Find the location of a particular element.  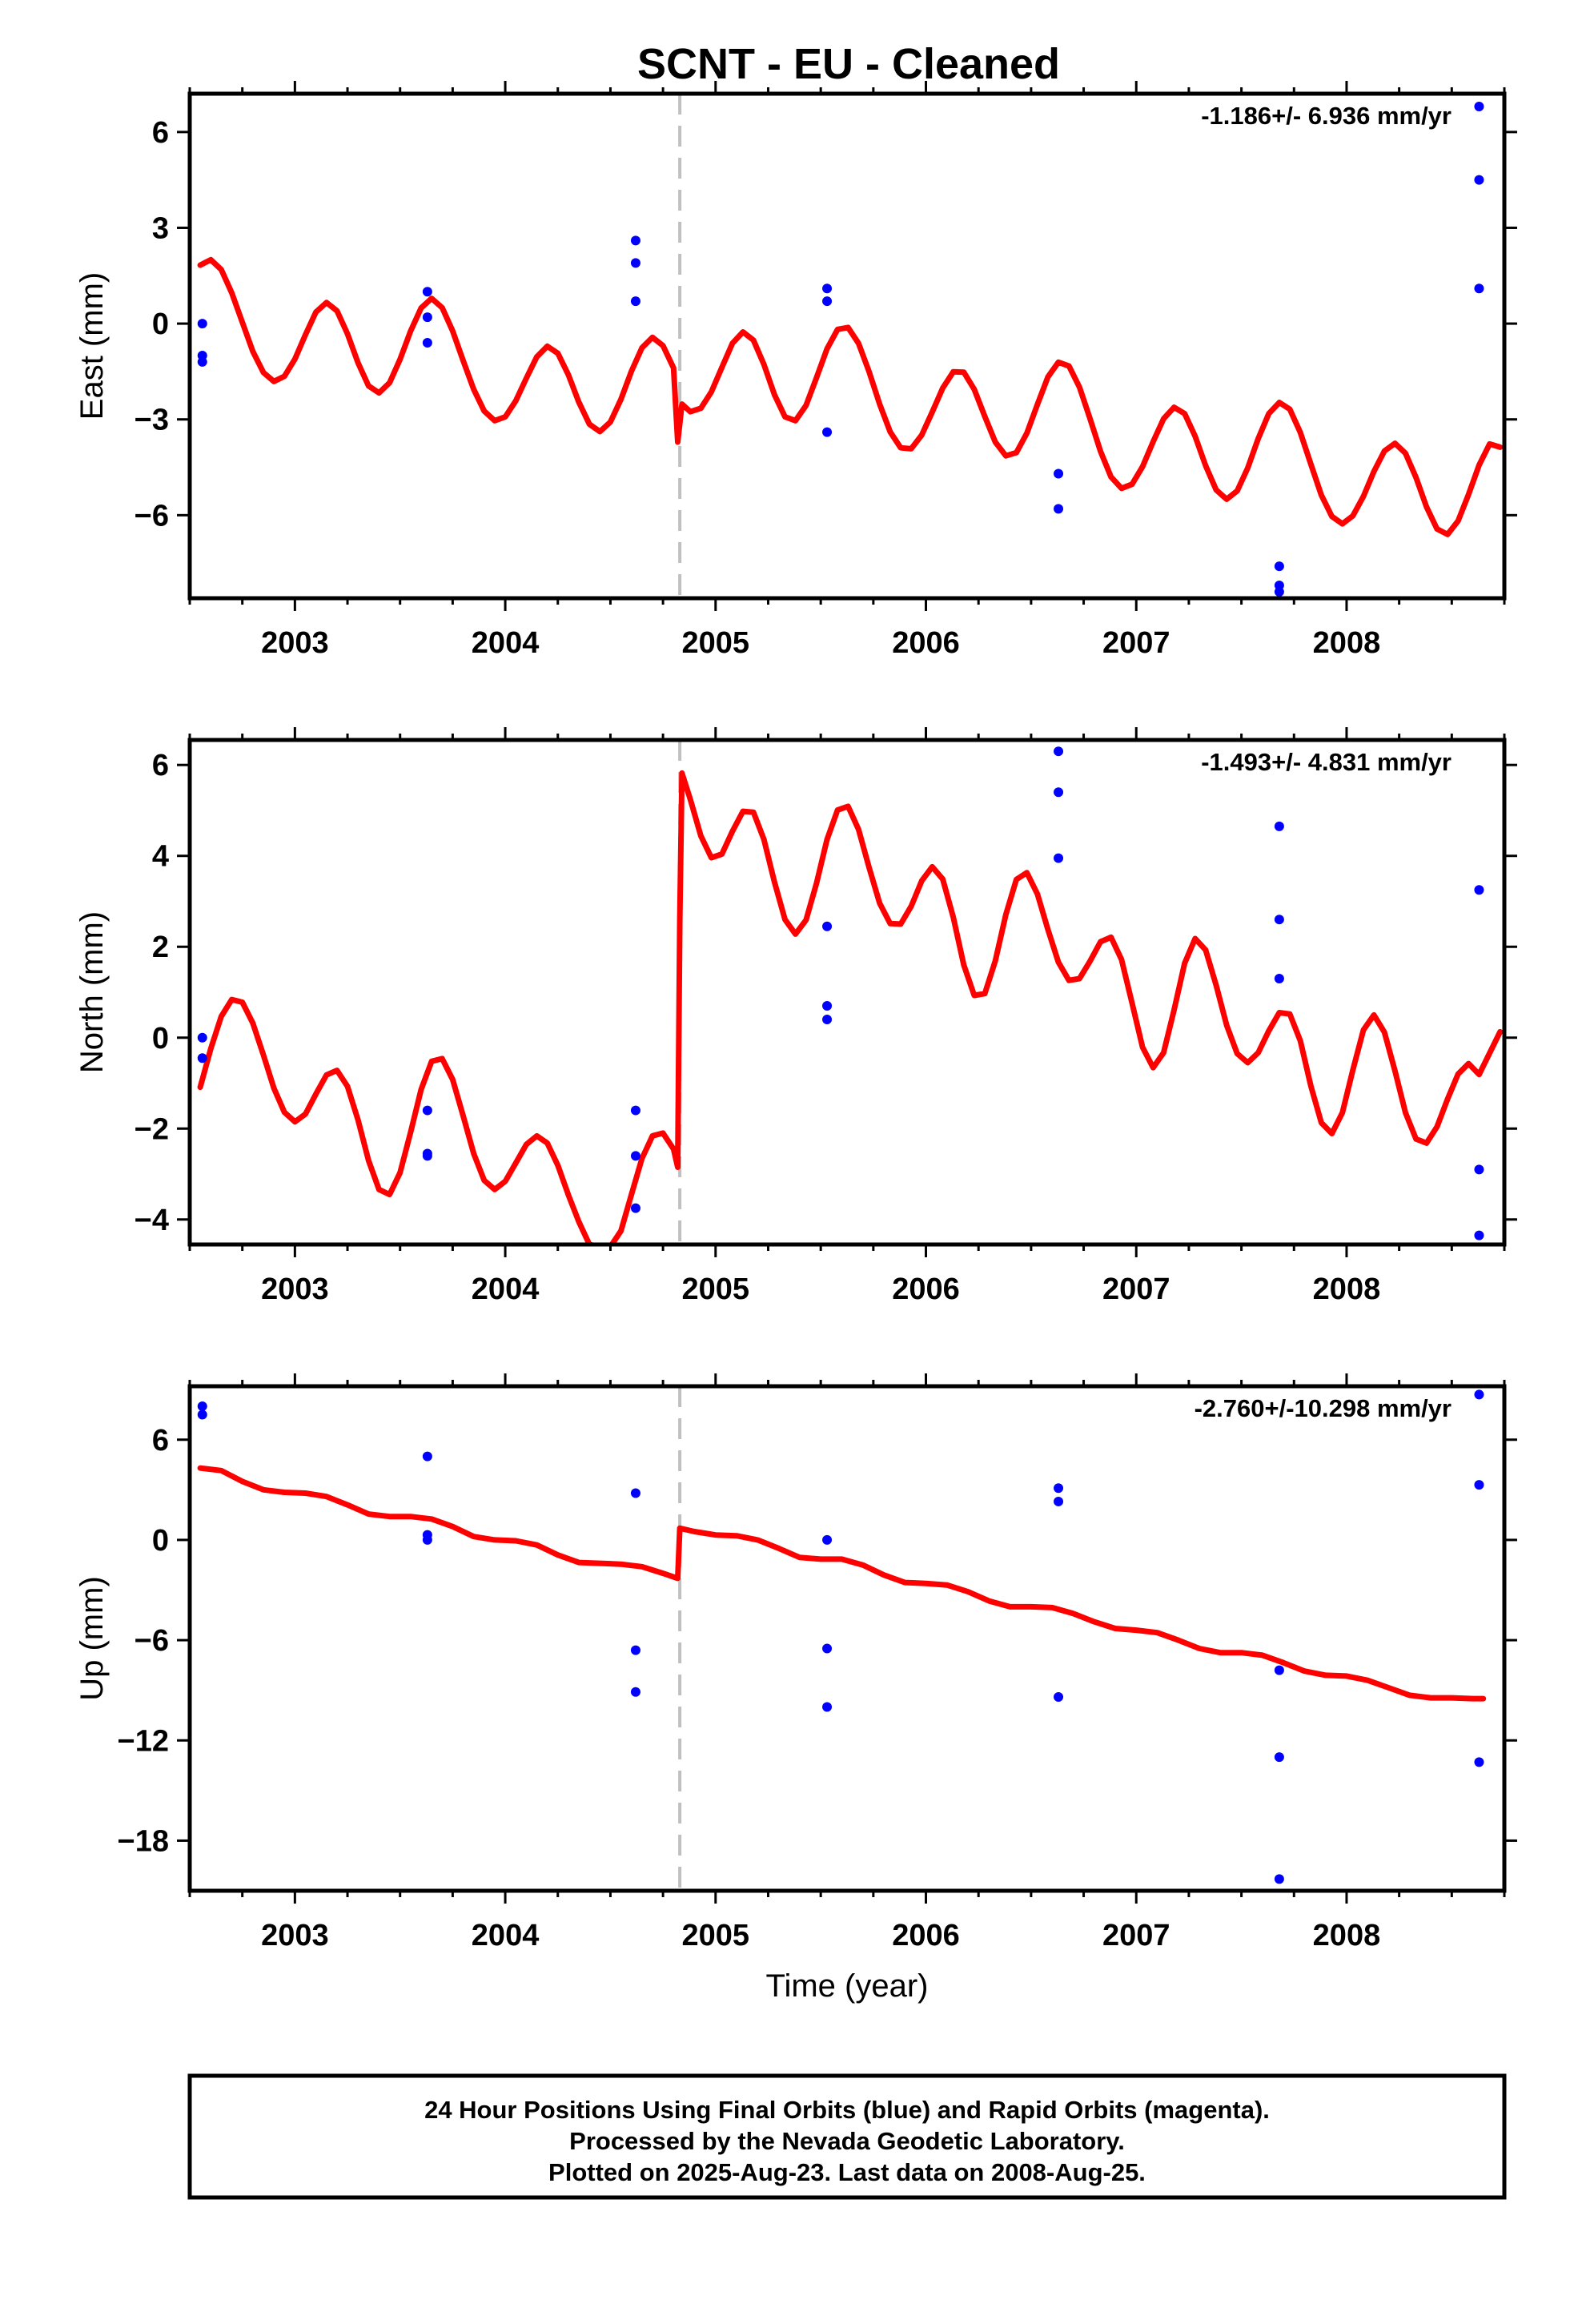

footer-frame is located at coordinates (847, 2136).